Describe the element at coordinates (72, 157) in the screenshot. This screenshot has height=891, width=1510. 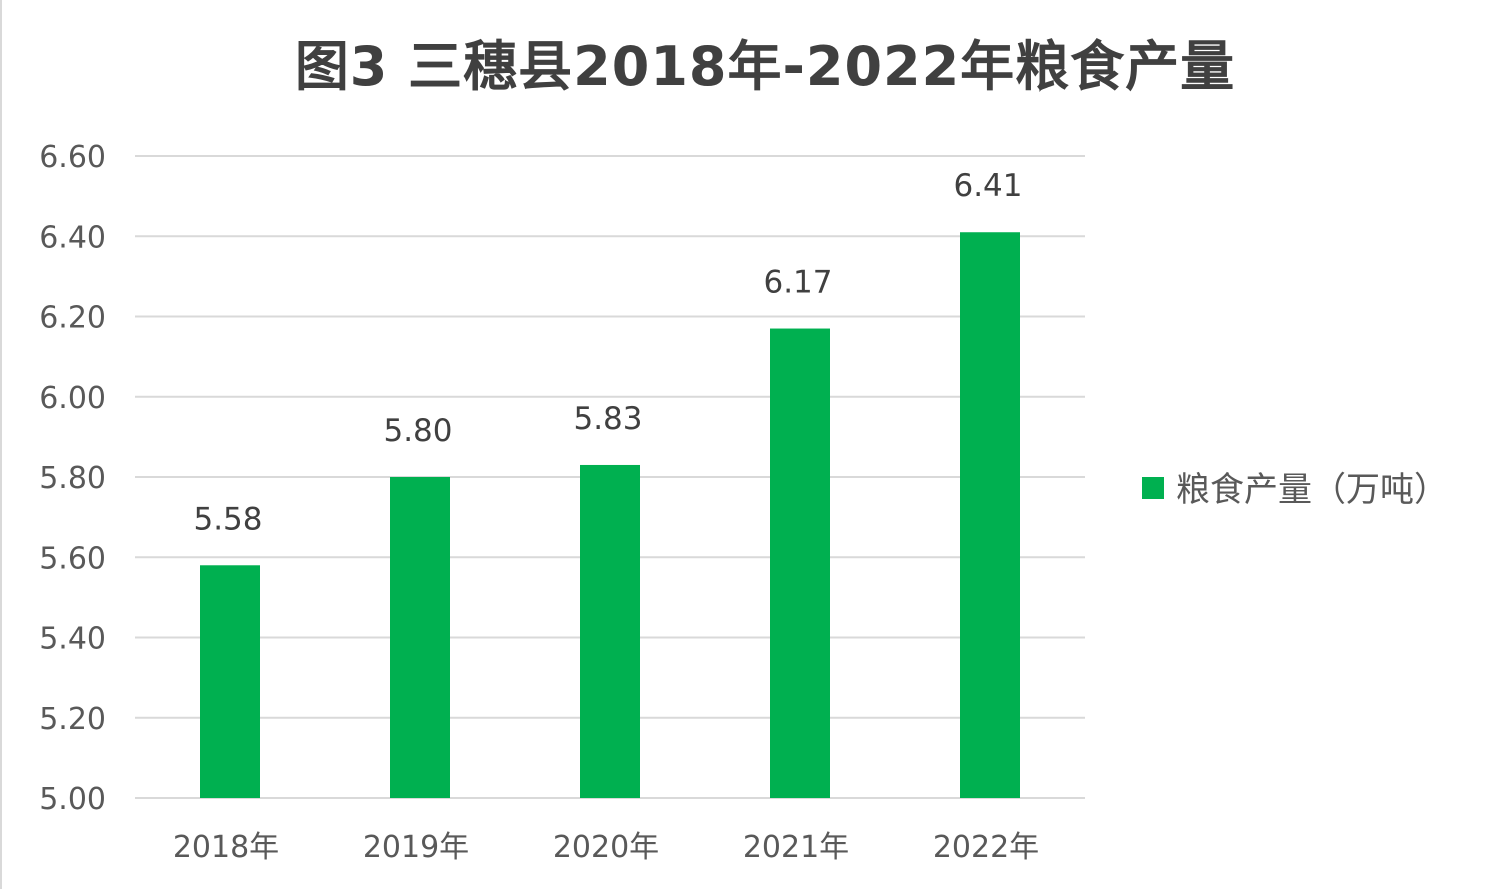
I see `y-tick-label: 6.60` at that location.